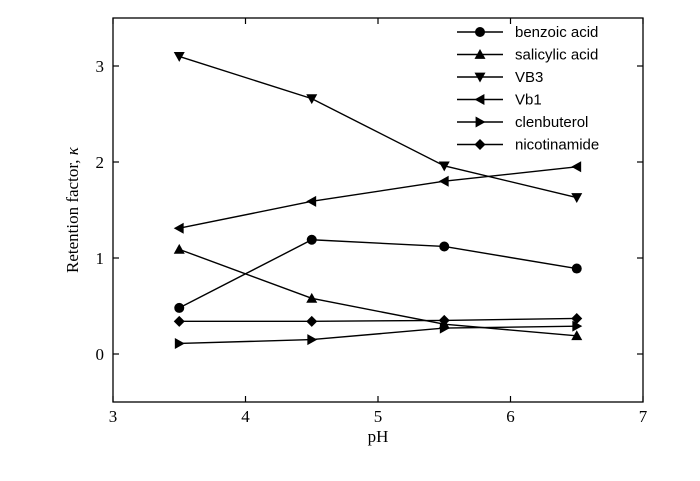 The image size is (700, 481). What do you see at coordinates (551, 122) in the screenshot?
I see `legend-label: clenbuterol` at bounding box center [551, 122].